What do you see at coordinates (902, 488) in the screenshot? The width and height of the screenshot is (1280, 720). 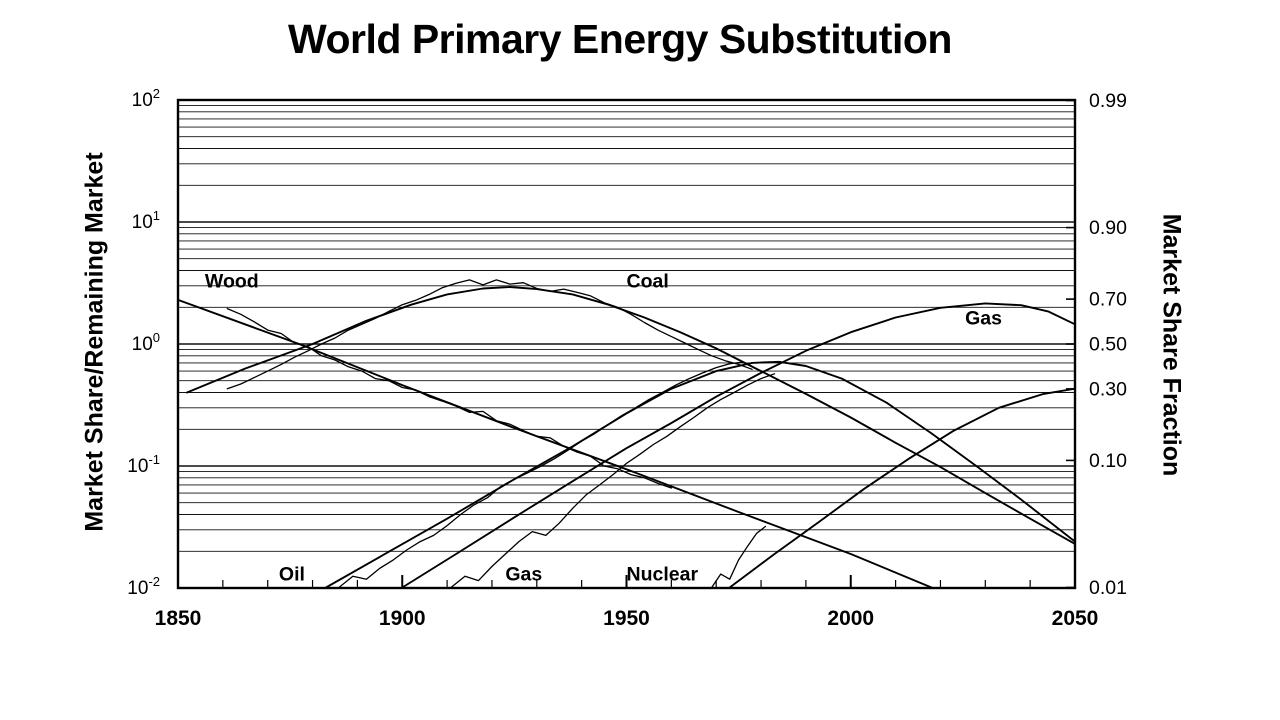 I see `series-nuclear-trend` at bounding box center [902, 488].